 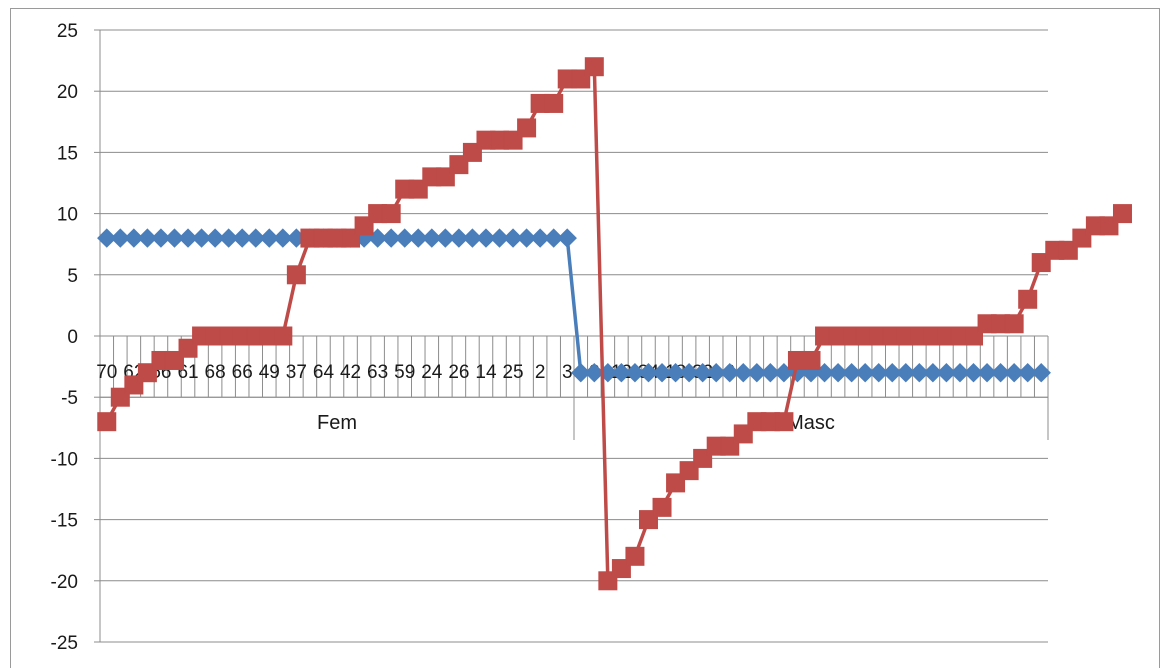 I want to click on x-tick-label: 68, so click(x=215, y=372).